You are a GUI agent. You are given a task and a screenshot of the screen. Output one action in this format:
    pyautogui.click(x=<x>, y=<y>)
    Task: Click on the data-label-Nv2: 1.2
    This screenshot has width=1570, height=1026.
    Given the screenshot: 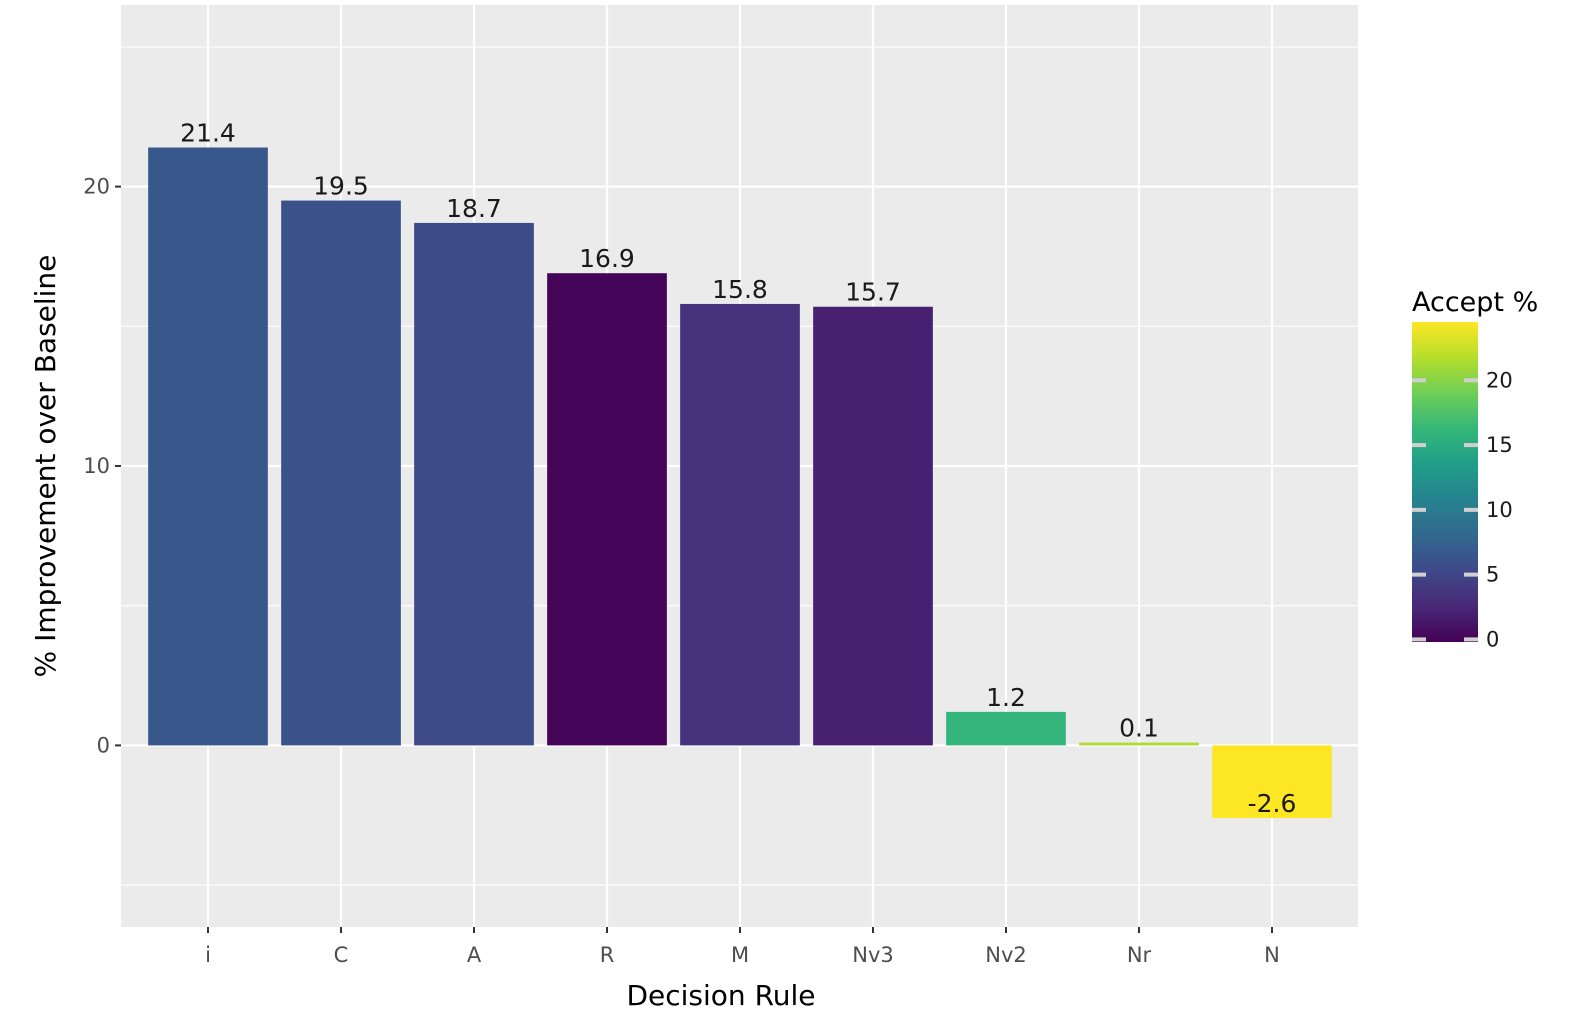 What is the action you would take?
    pyautogui.click(x=1006, y=697)
    